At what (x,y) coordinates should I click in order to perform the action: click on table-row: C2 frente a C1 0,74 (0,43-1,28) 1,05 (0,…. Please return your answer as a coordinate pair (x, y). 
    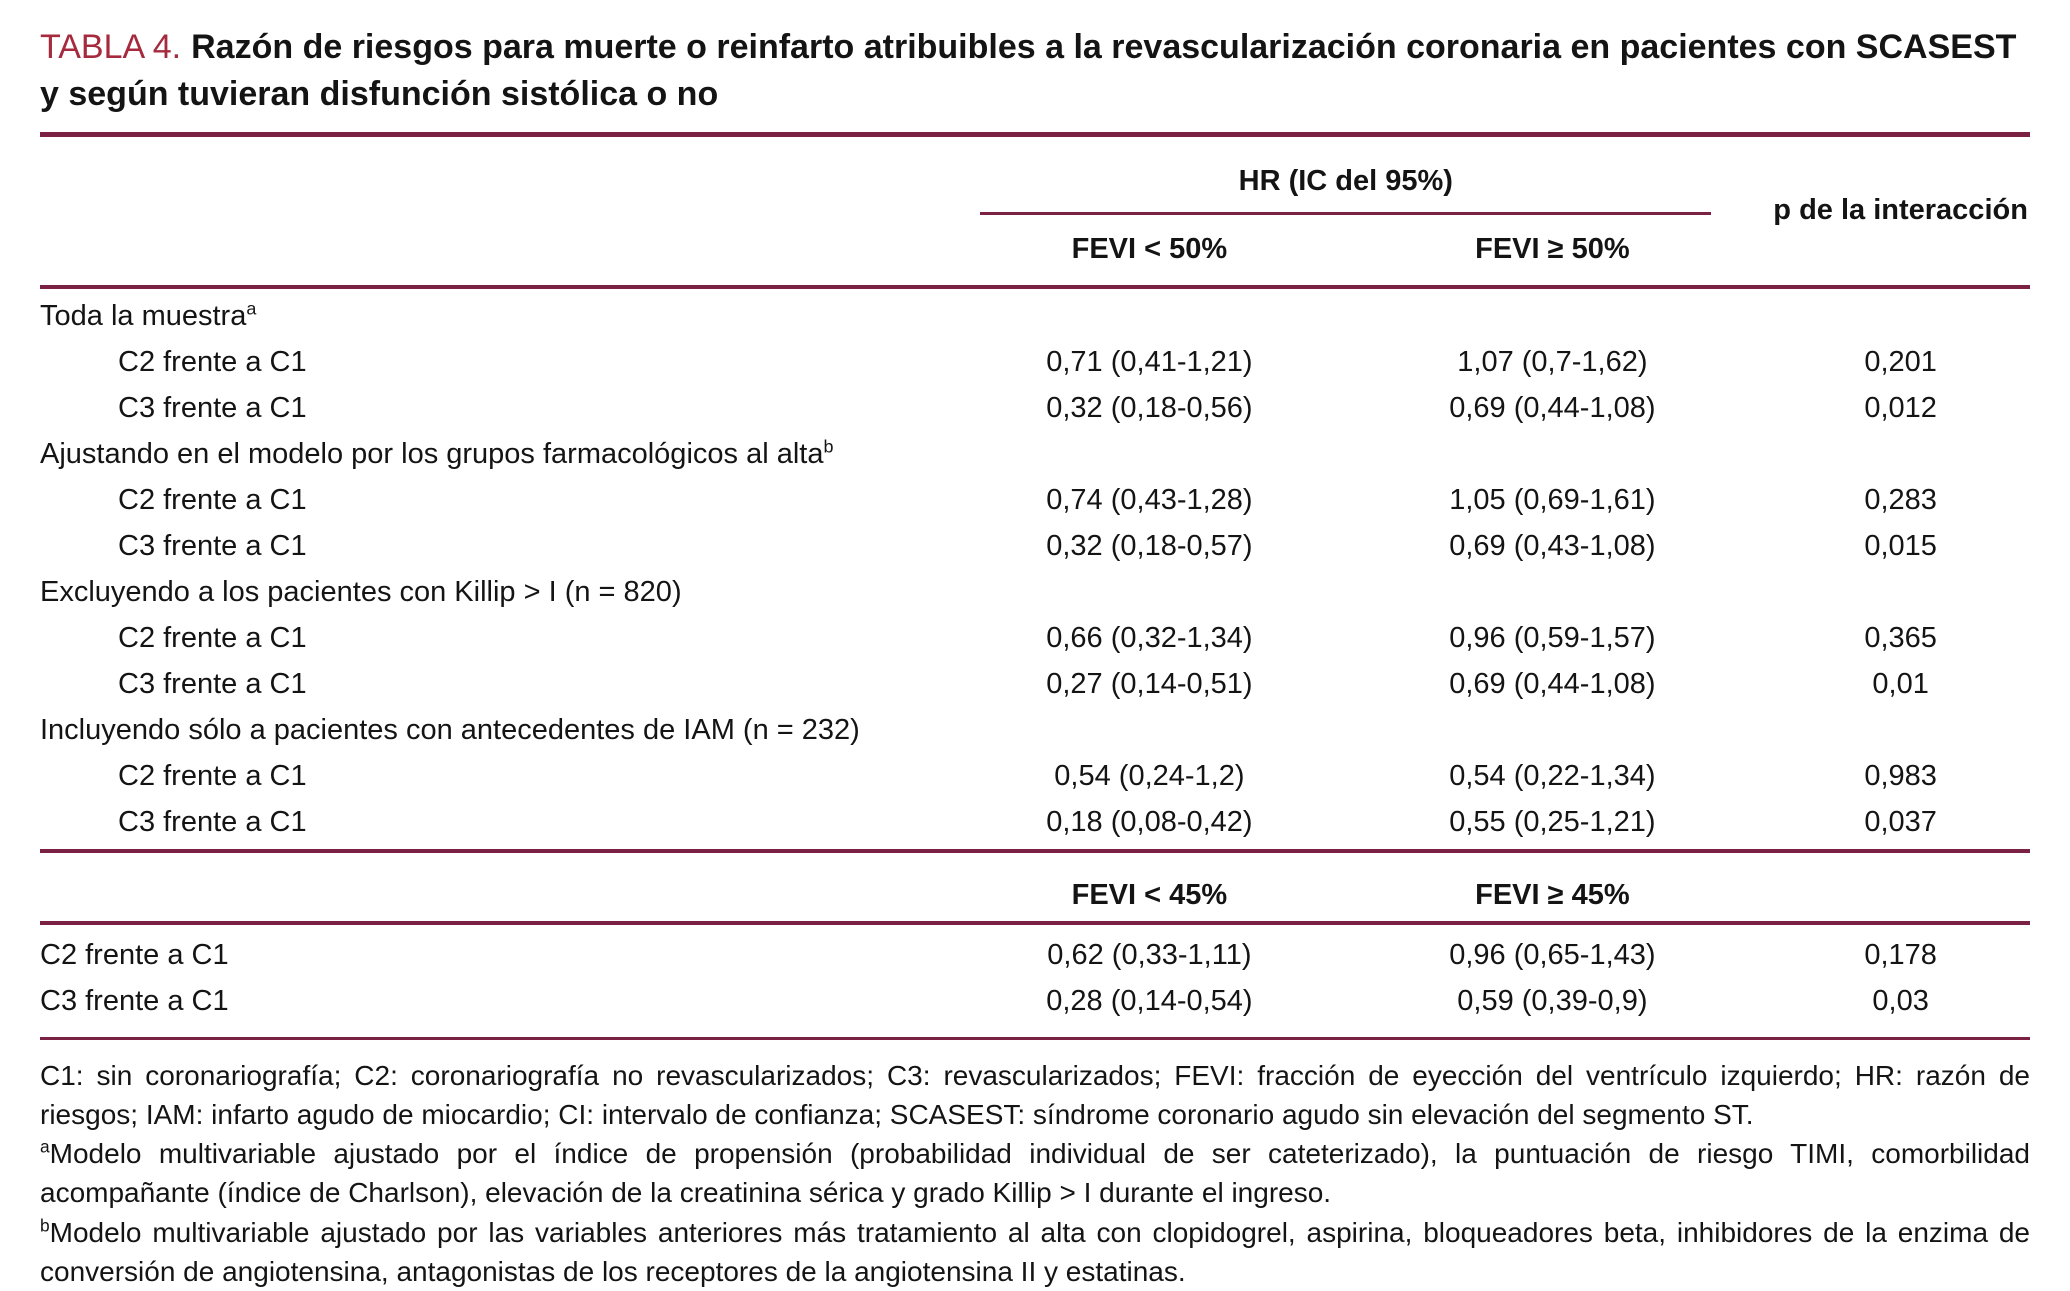
    Looking at the image, I should click on (1035, 501).